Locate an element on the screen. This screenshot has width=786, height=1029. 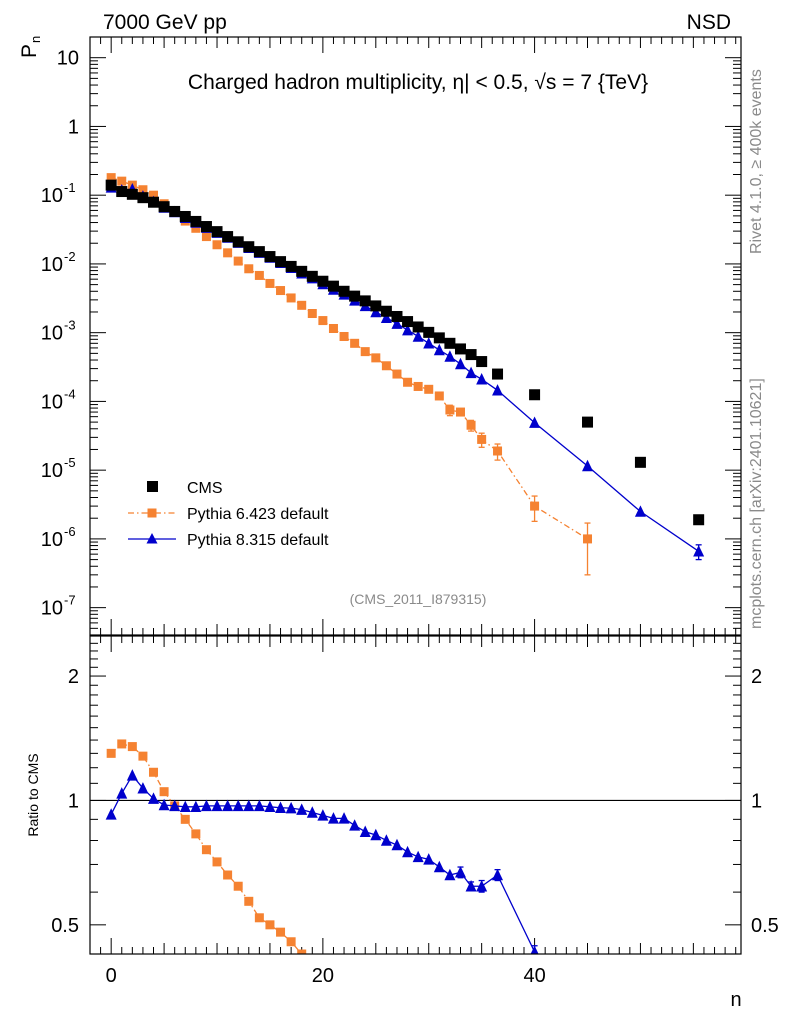
main-y-tick-exponent: -2 is located at coordinates (70, 256).